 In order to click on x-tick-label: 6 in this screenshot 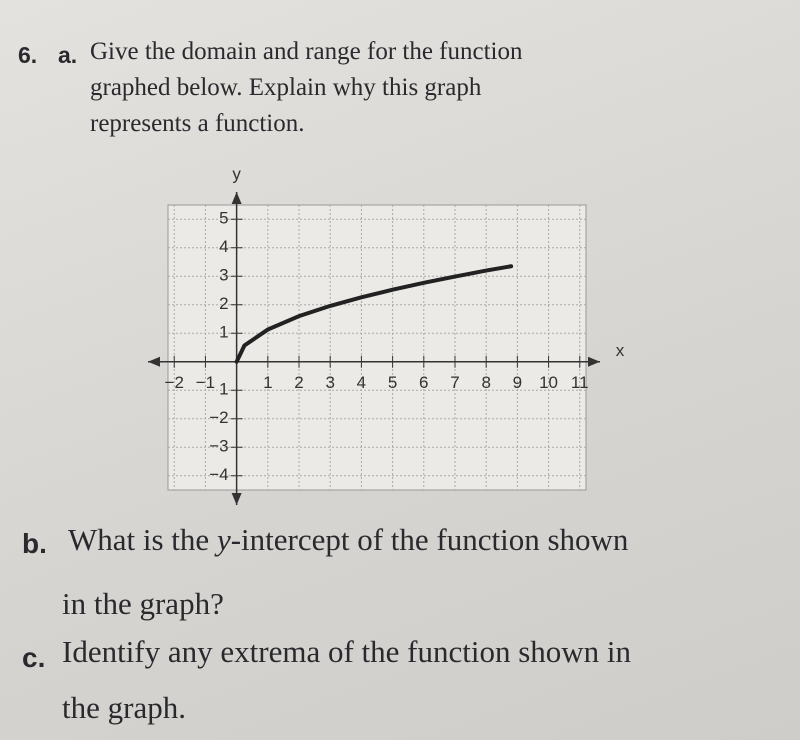, I will do `click(423, 382)`.